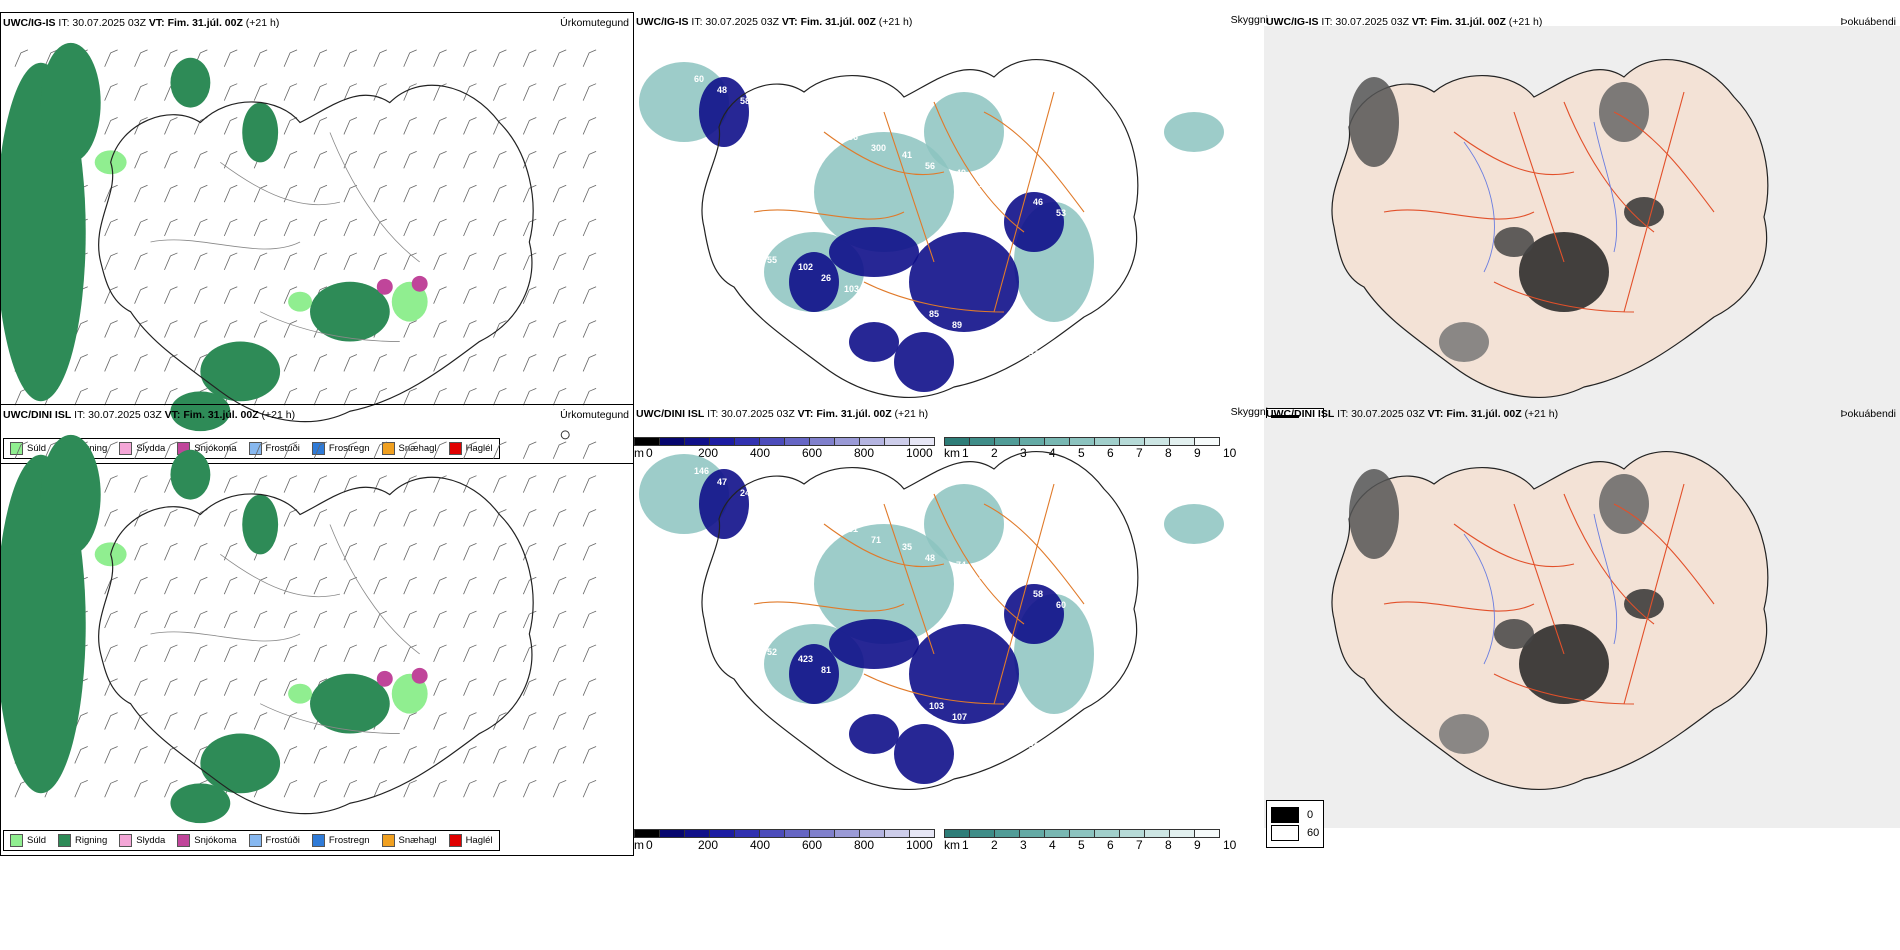  I want to click on legend-label: Snjókoma, so click(215, 840).